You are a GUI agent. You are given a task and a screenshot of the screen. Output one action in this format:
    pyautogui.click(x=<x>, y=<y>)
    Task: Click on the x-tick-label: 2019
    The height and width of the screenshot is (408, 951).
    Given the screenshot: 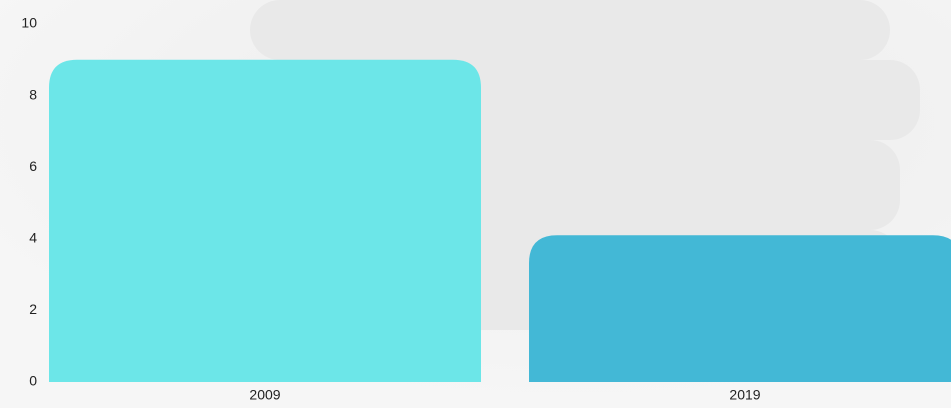 What is the action you would take?
    pyautogui.click(x=744, y=395)
    